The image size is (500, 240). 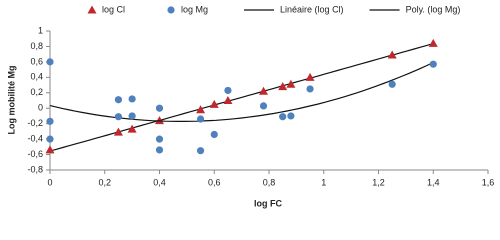 What do you see at coordinates (36, 61) in the screenshot?
I see `y-tick-label: 0,6` at bounding box center [36, 61].